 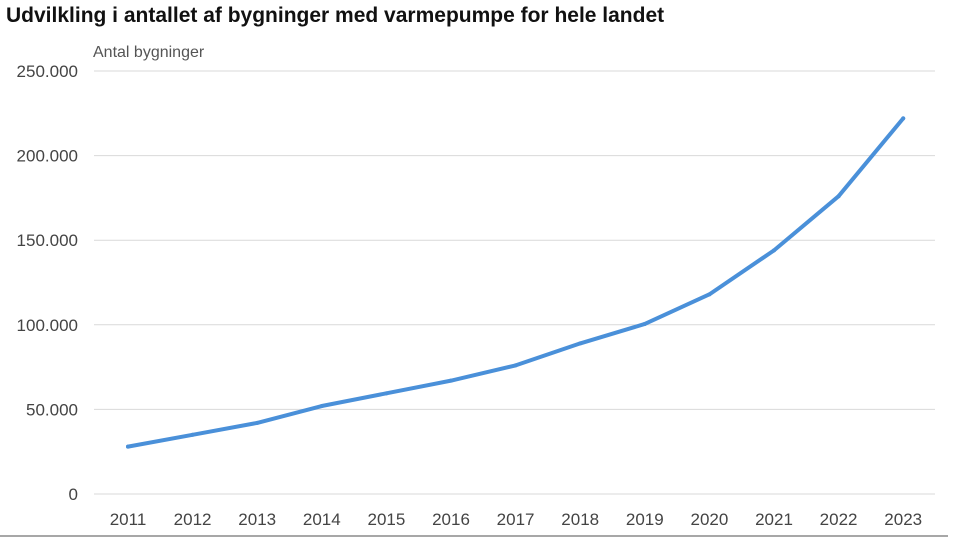 I want to click on x-tick-label: 2022, so click(x=839, y=519).